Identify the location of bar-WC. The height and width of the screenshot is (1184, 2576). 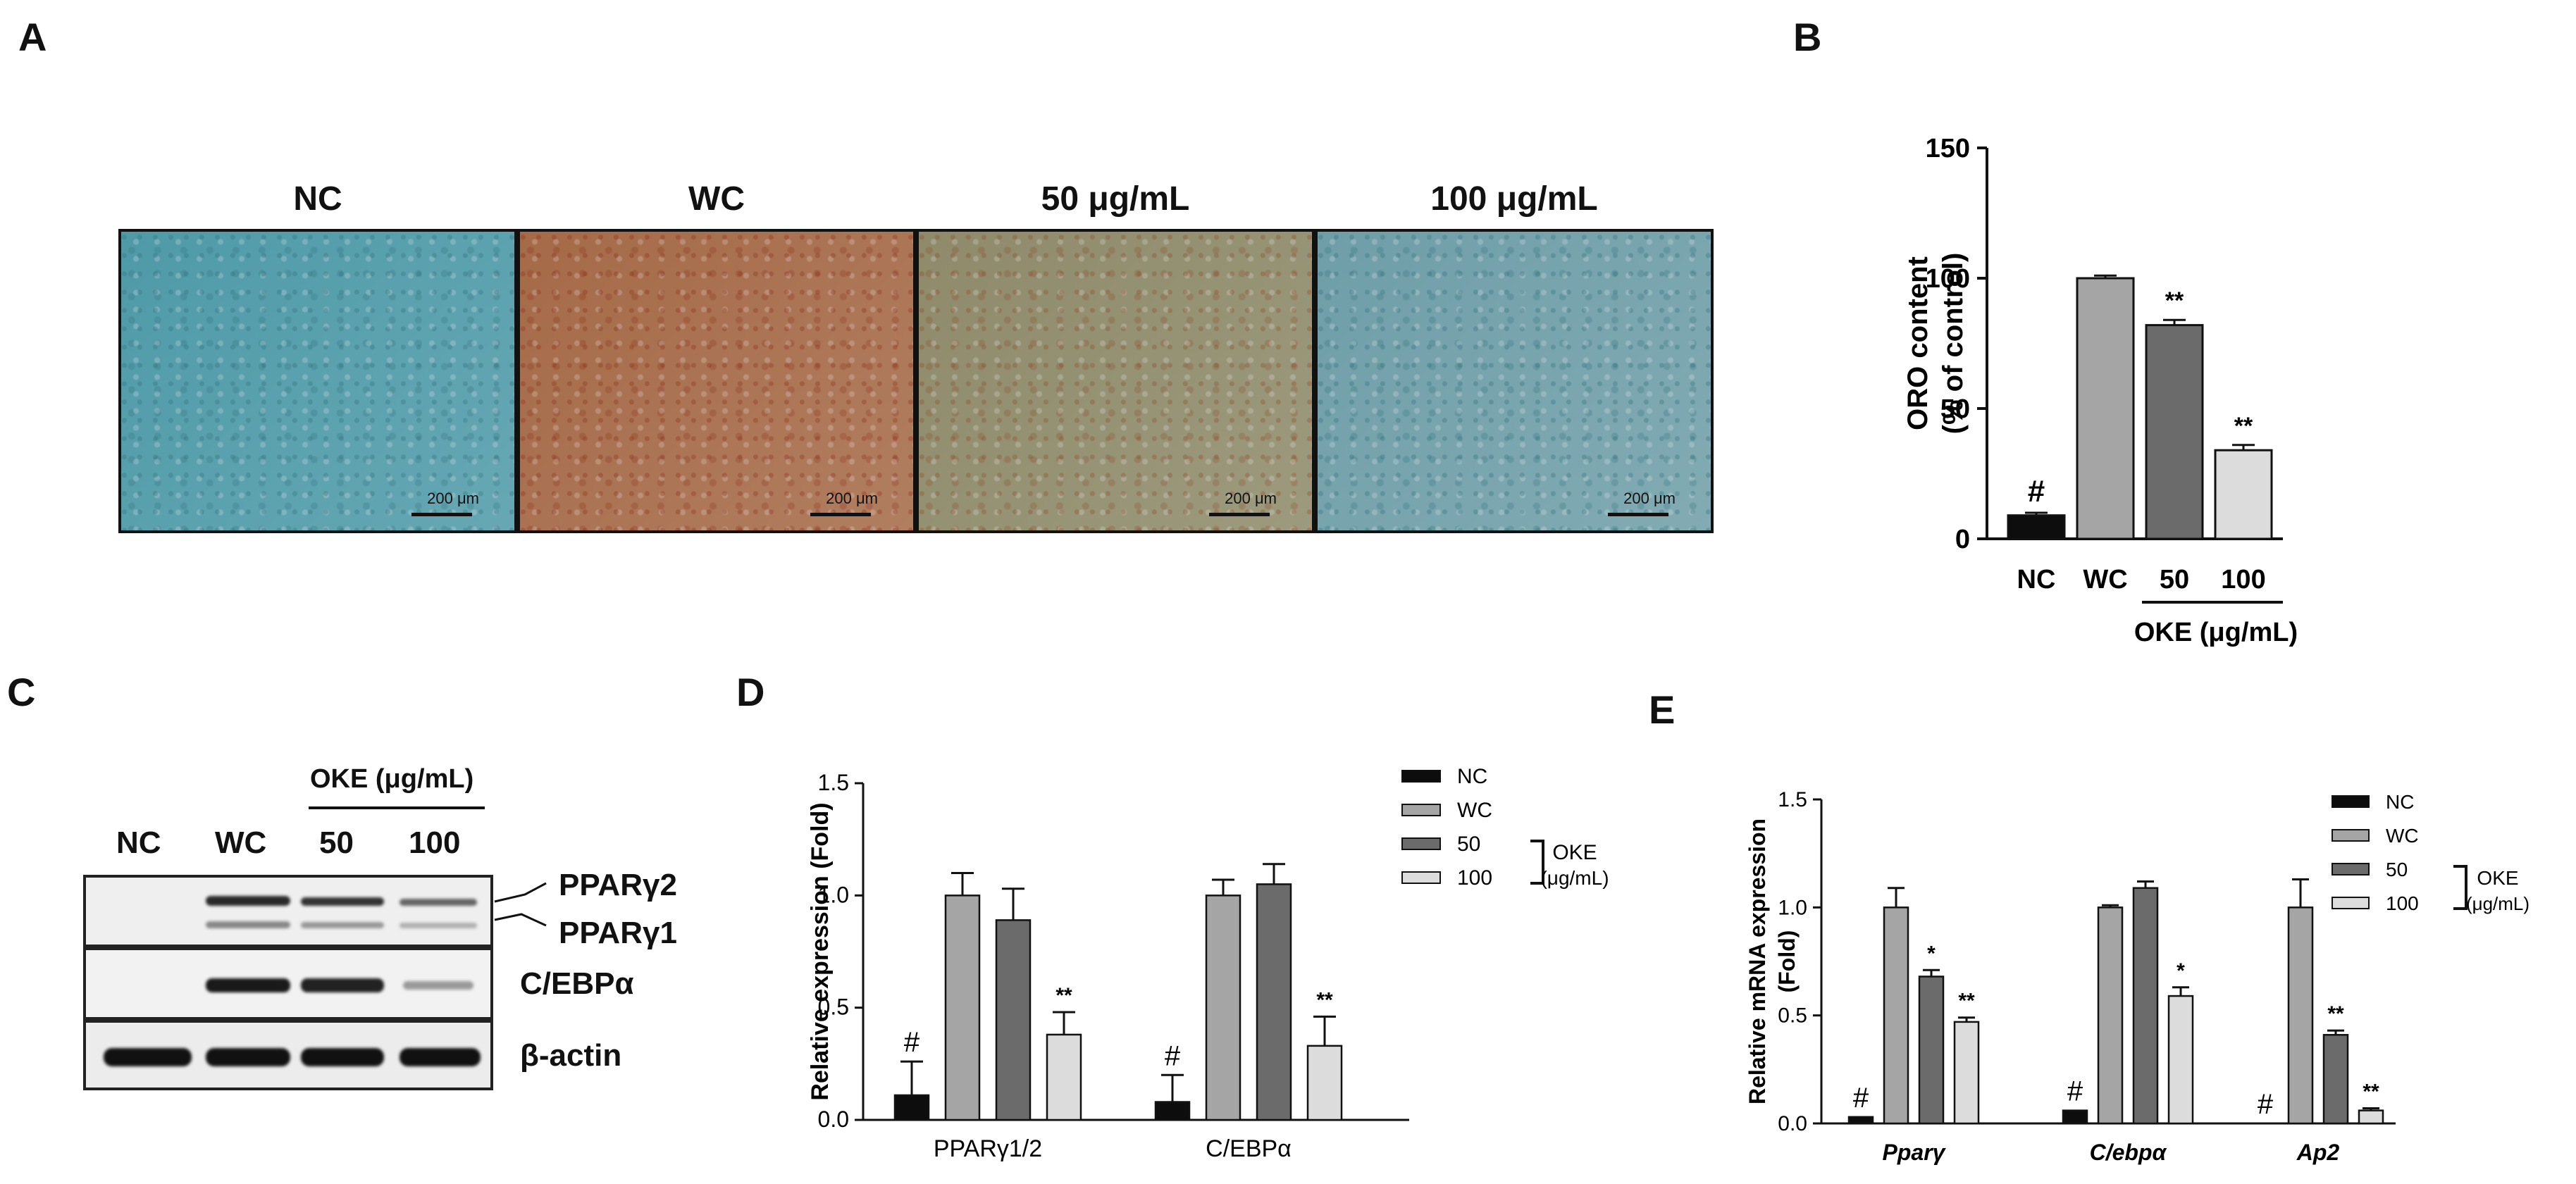
(2105, 408).